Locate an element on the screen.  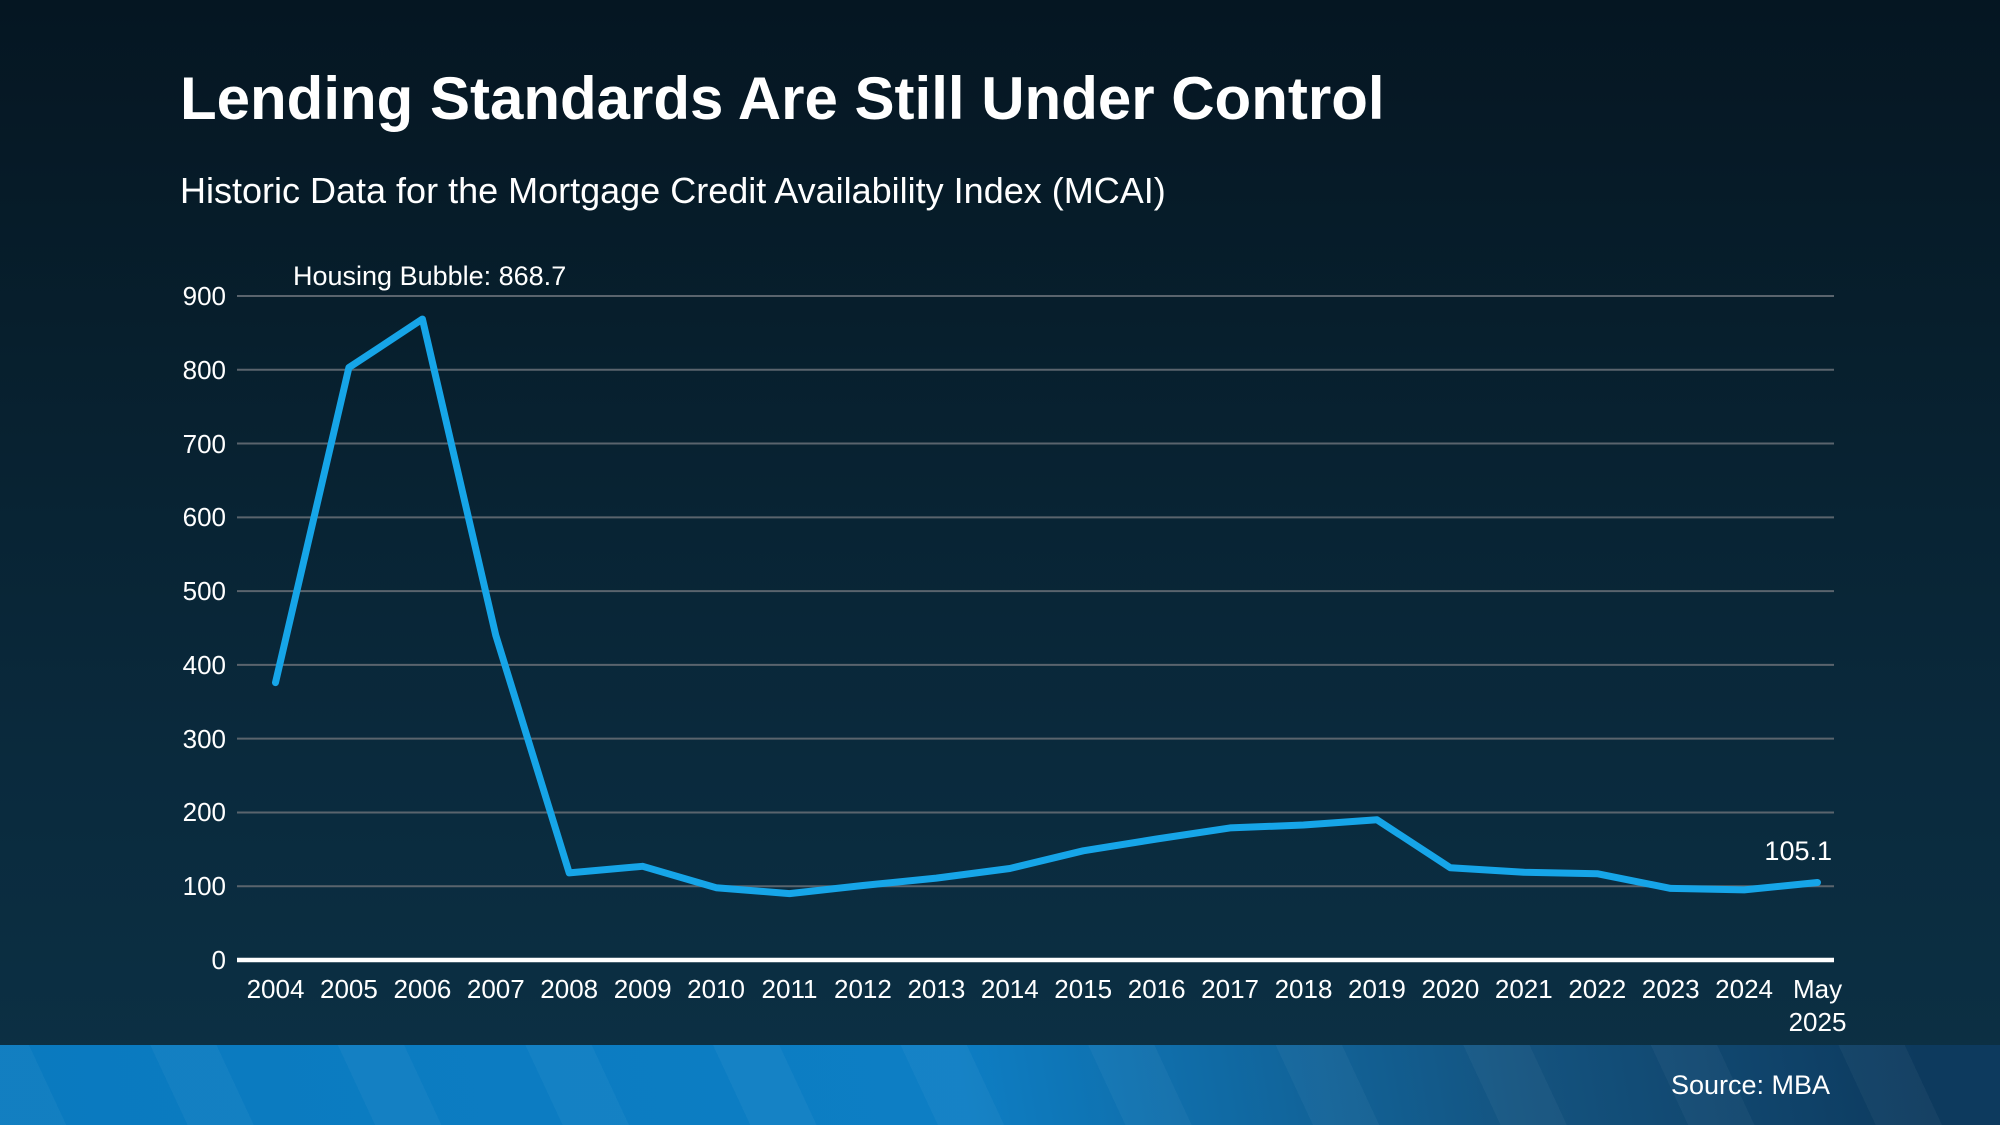
x-tick-label-2004: 2004 is located at coordinates (275, 989).